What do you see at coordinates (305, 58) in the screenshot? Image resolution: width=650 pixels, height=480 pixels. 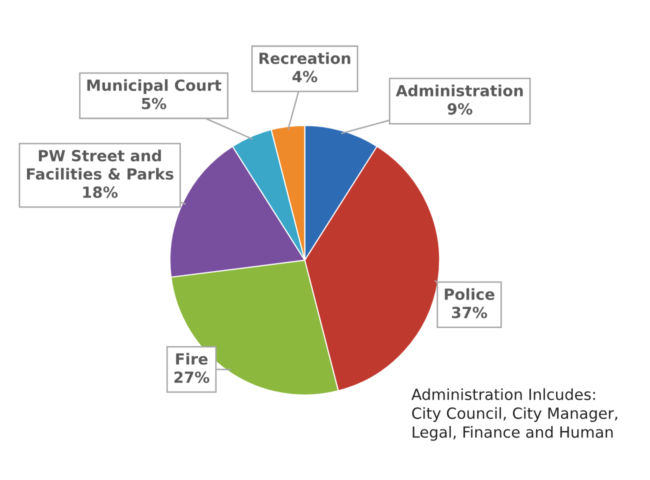 I see `slice-label: Recreation` at bounding box center [305, 58].